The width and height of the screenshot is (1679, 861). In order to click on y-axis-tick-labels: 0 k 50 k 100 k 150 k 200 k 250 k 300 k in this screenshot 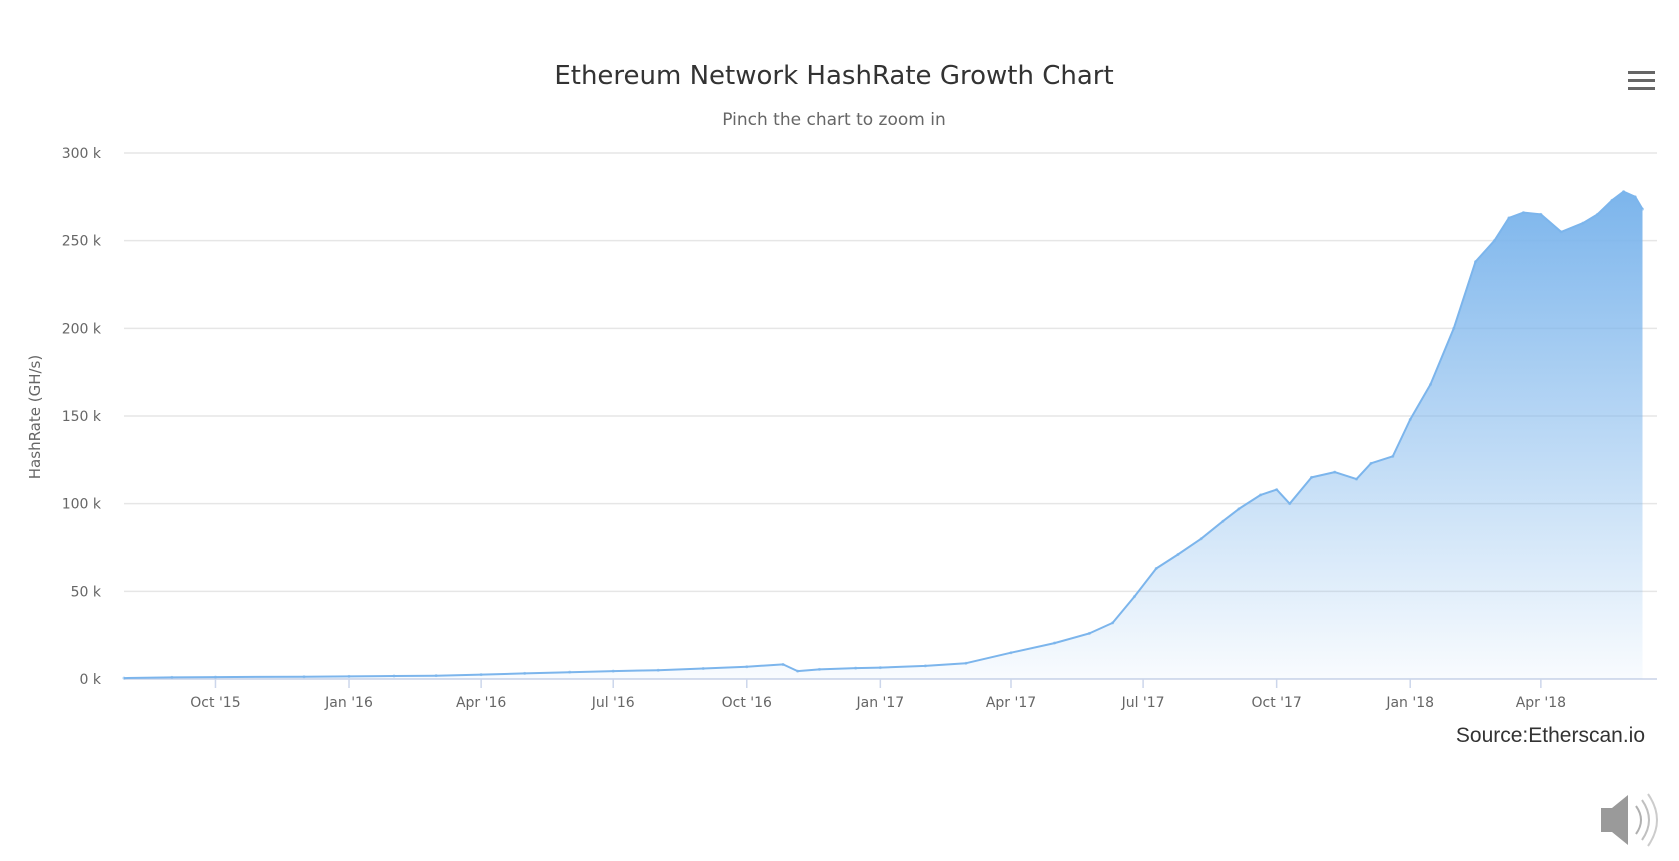, I will do `click(82, 417)`.